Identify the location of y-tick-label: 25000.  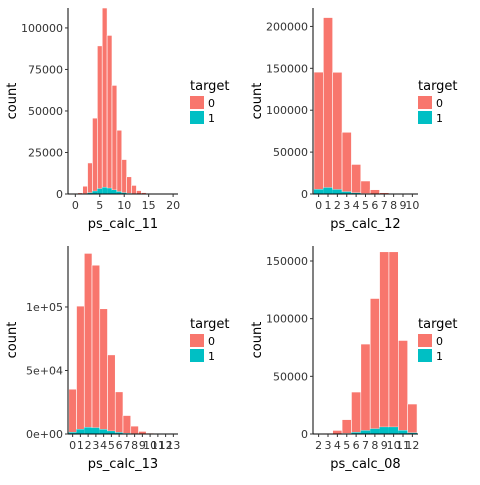
(45, 152).